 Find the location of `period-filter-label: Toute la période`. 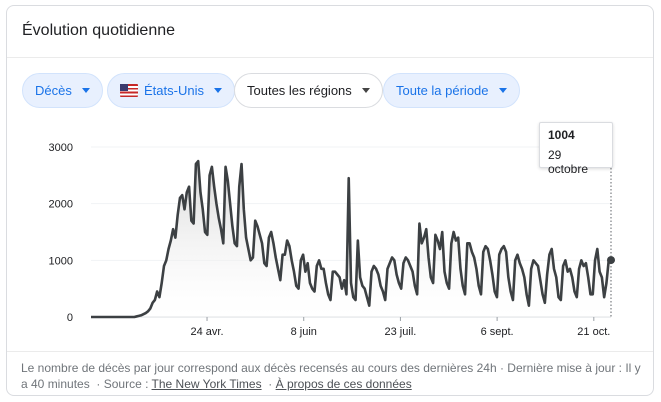

period-filter-label: Toute la période is located at coordinates (442, 90).